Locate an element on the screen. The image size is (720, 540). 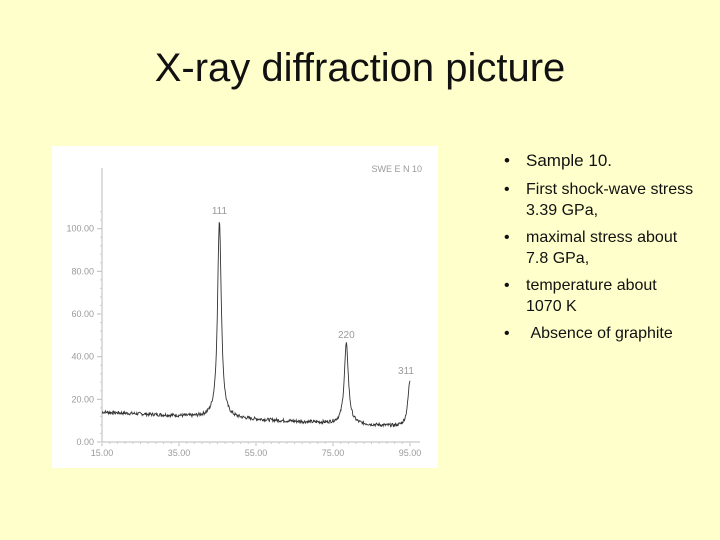
slide-title: X-ray diffraction picture is located at coordinates (360, 68).